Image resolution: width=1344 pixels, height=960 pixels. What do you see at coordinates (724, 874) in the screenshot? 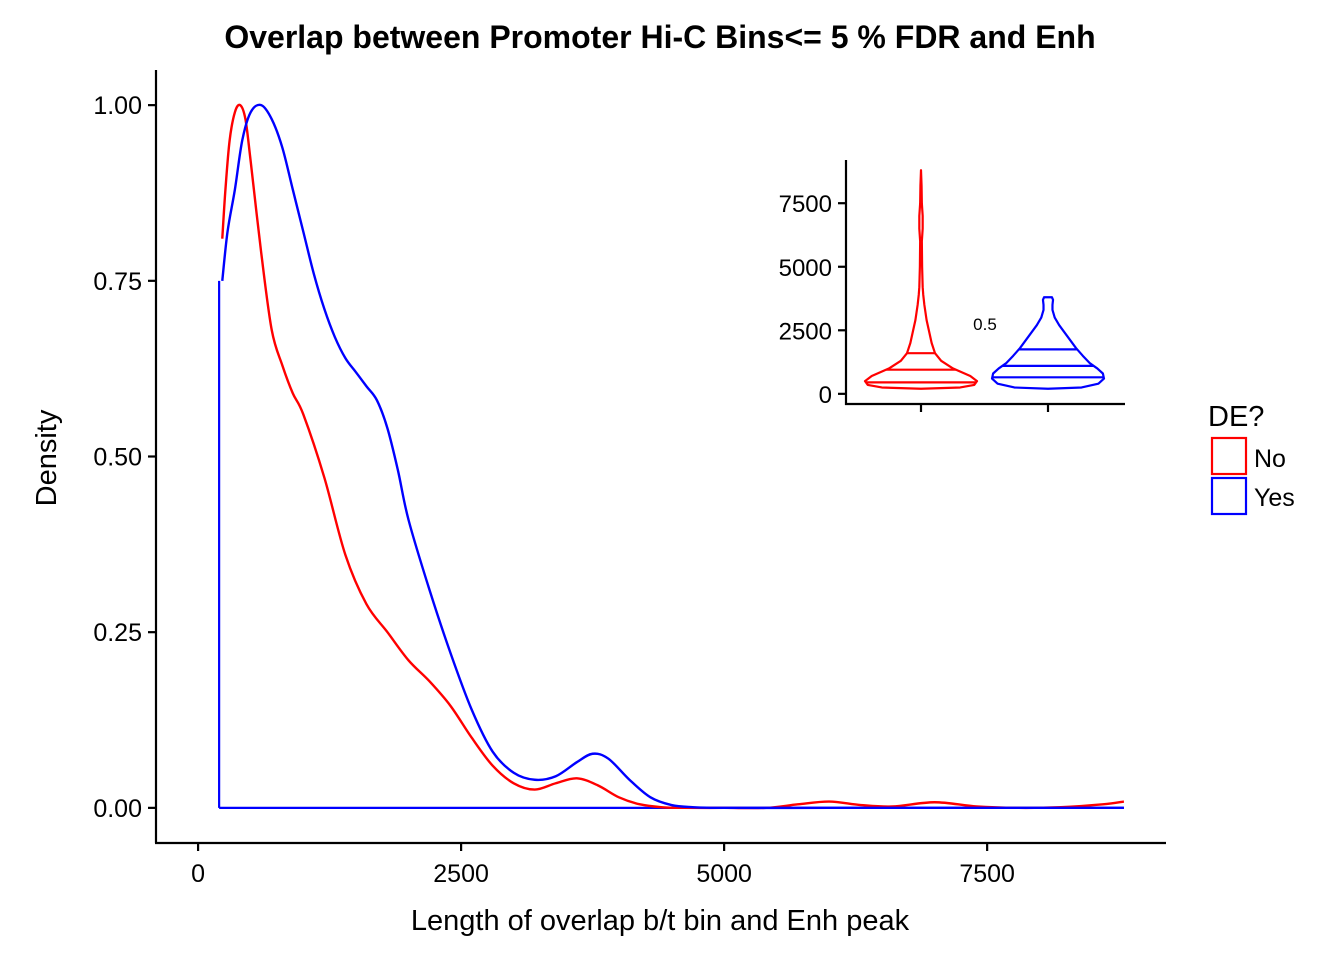
I see `x-tick-label: 5000` at bounding box center [724, 874].